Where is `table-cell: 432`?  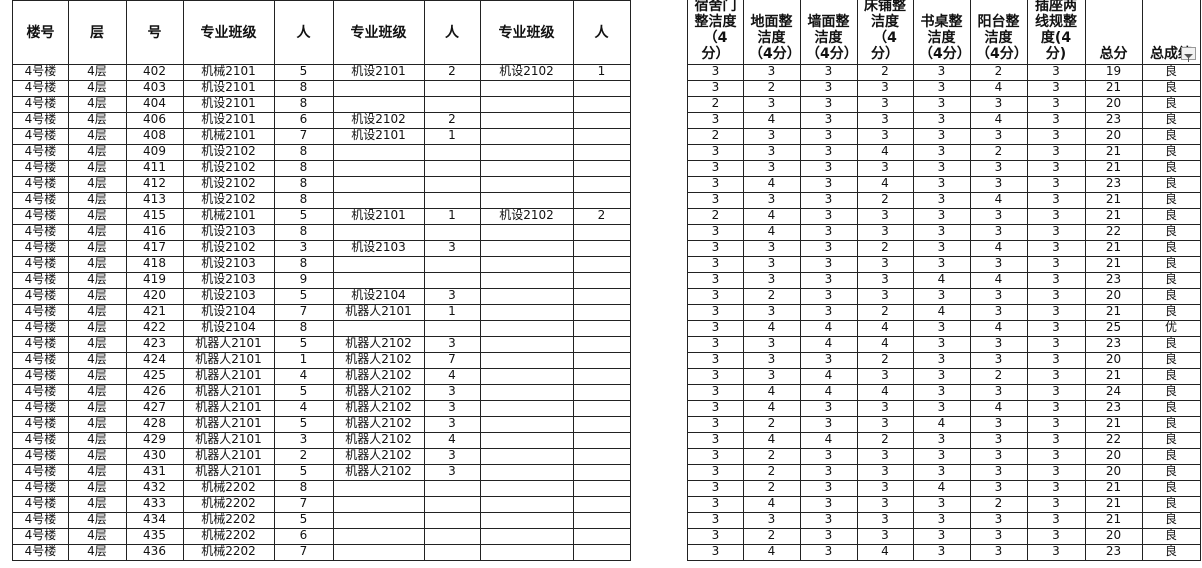 table-cell: 432 is located at coordinates (155, 488).